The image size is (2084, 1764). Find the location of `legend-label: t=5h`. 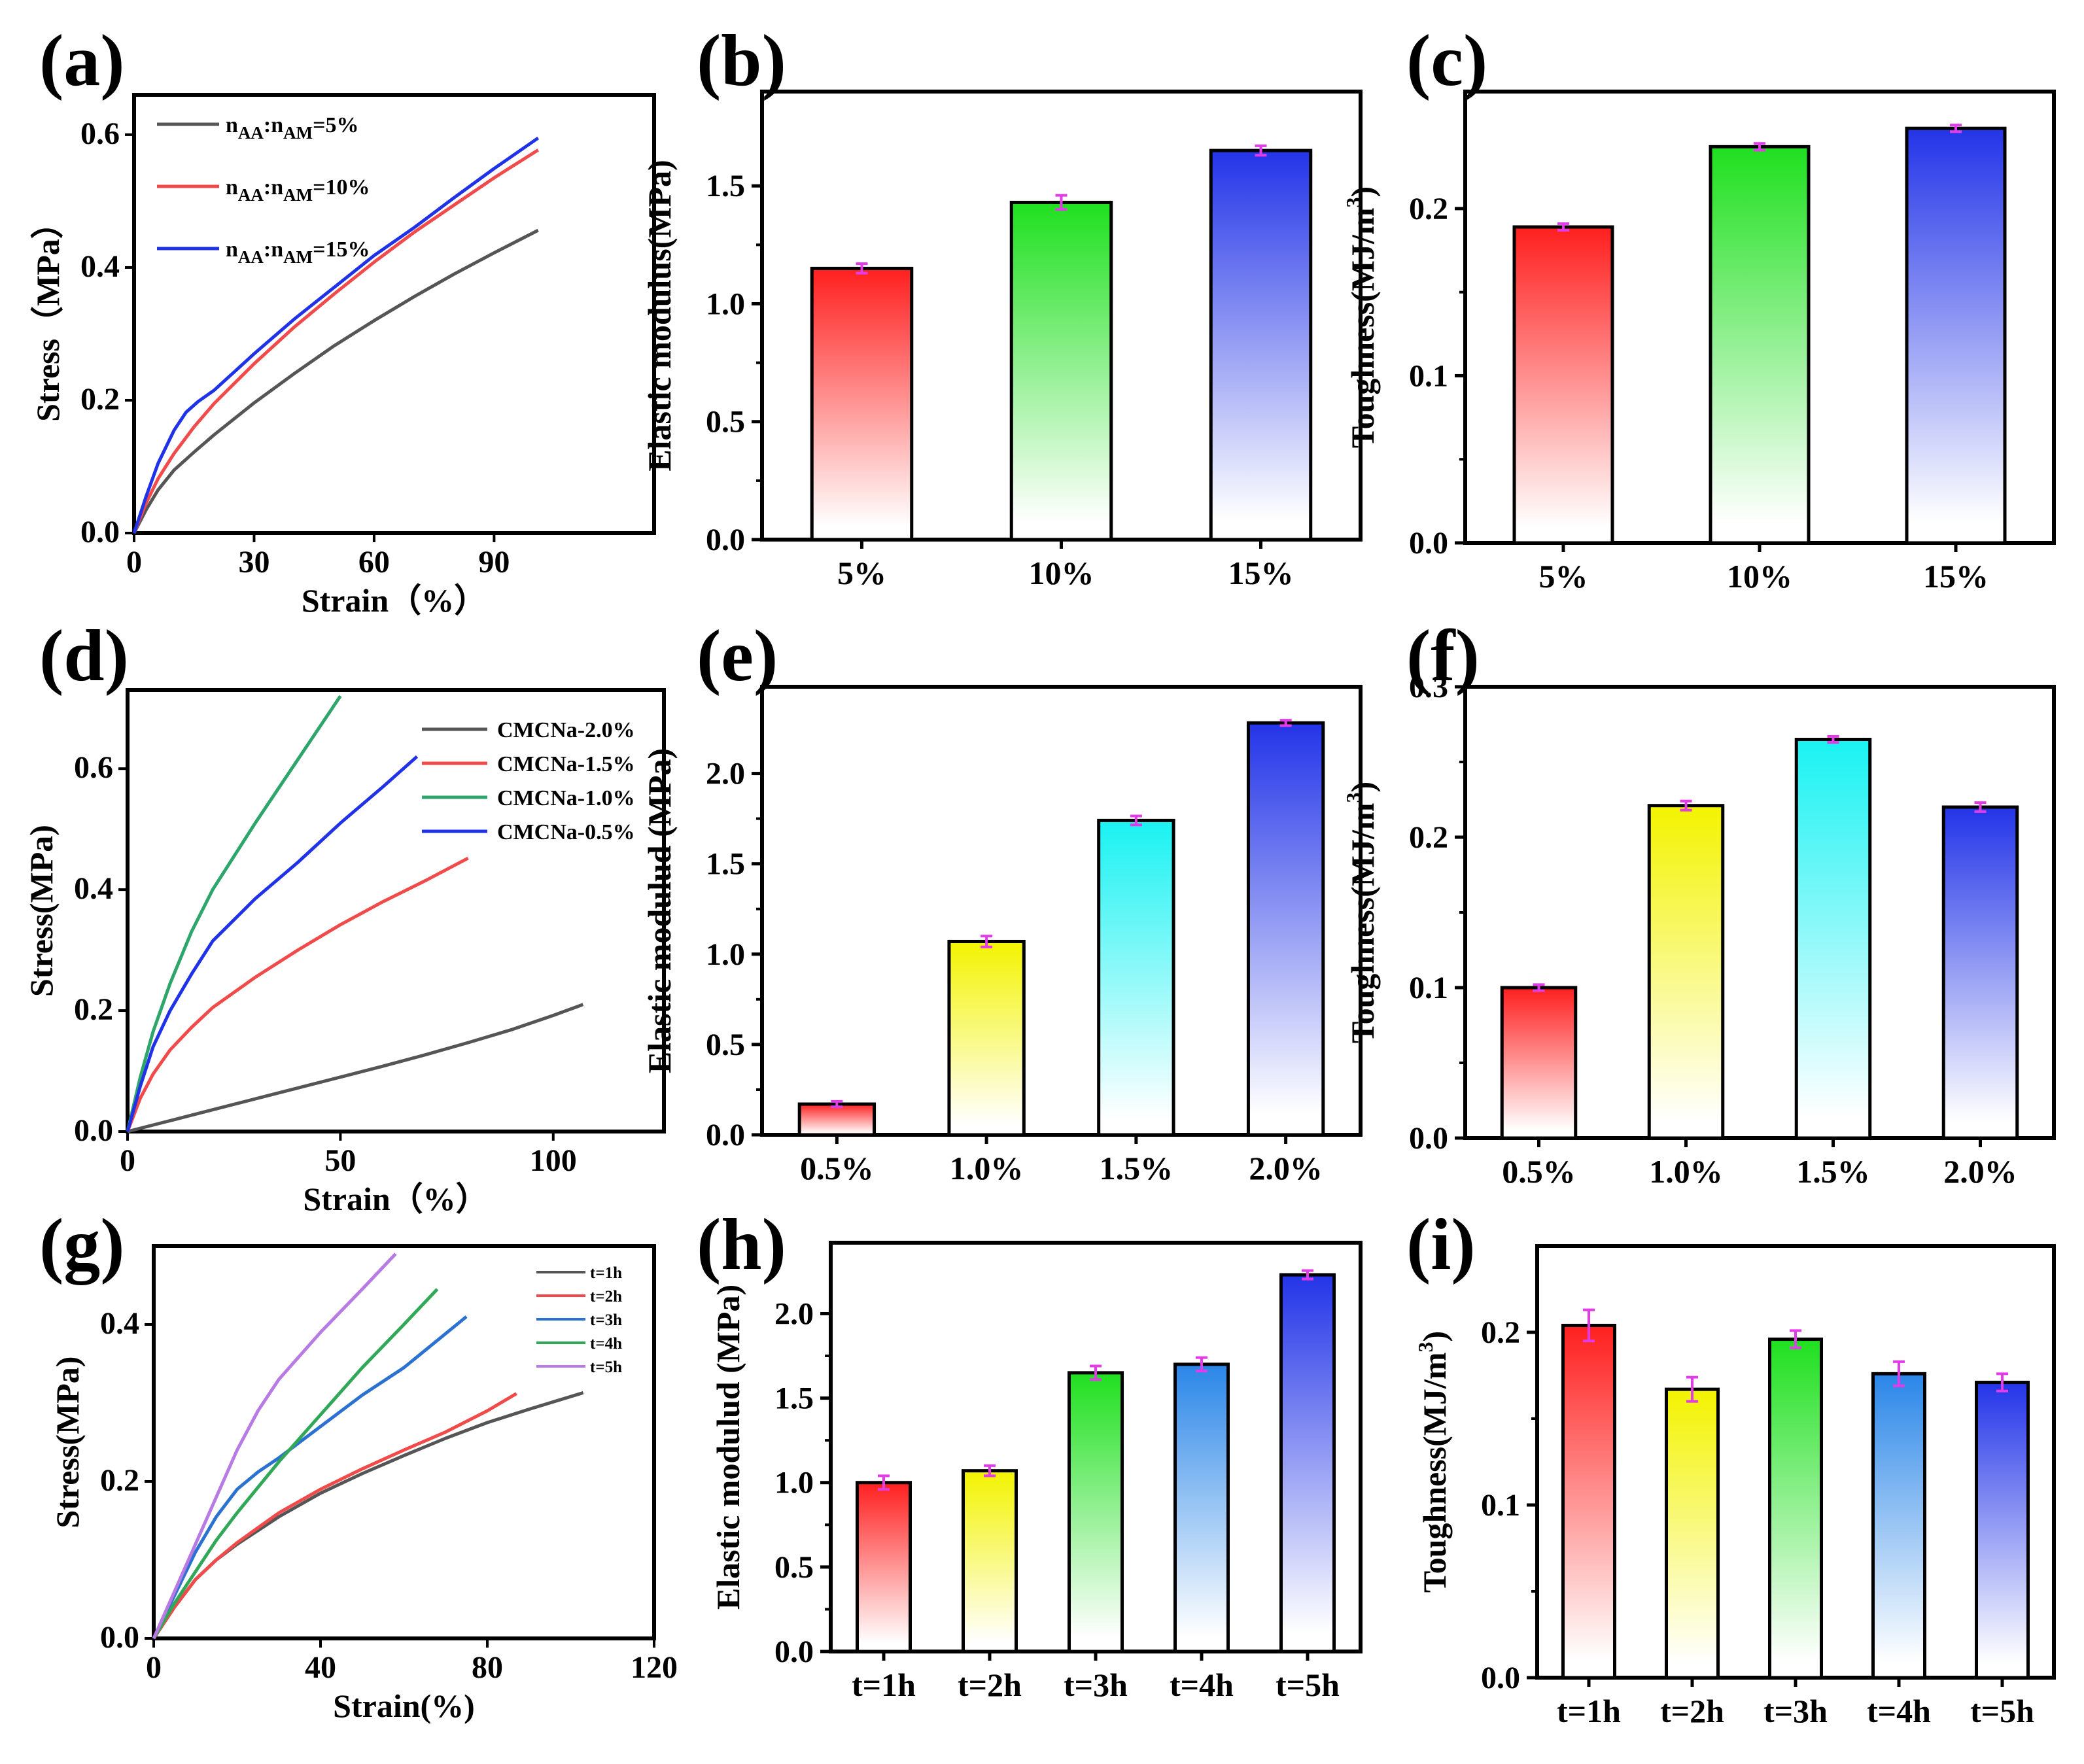

legend-label: t=5h is located at coordinates (606, 1367).